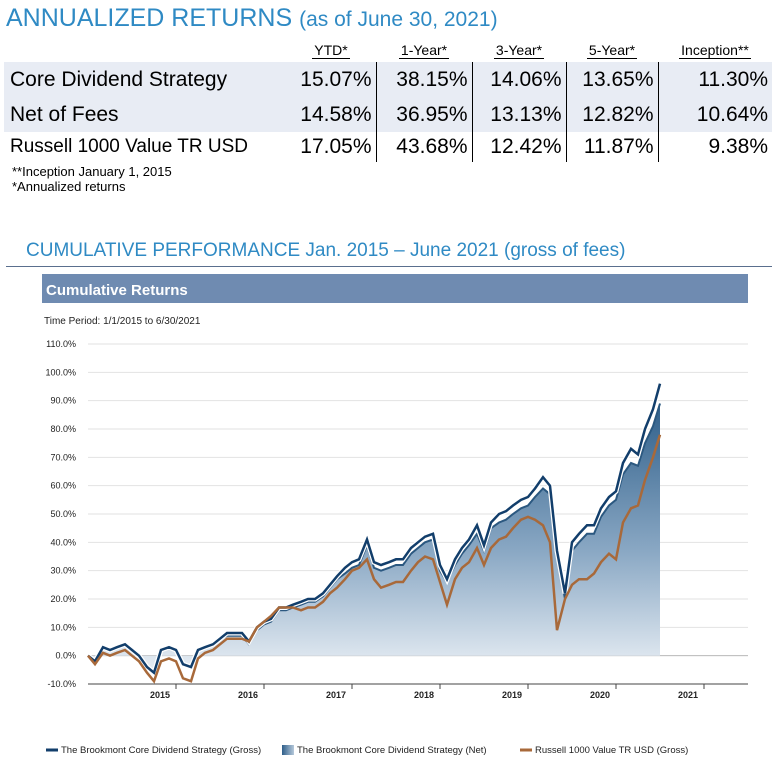 The height and width of the screenshot is (775, 775). I want to click on cell-value: 15.07%, so click(331, 79).